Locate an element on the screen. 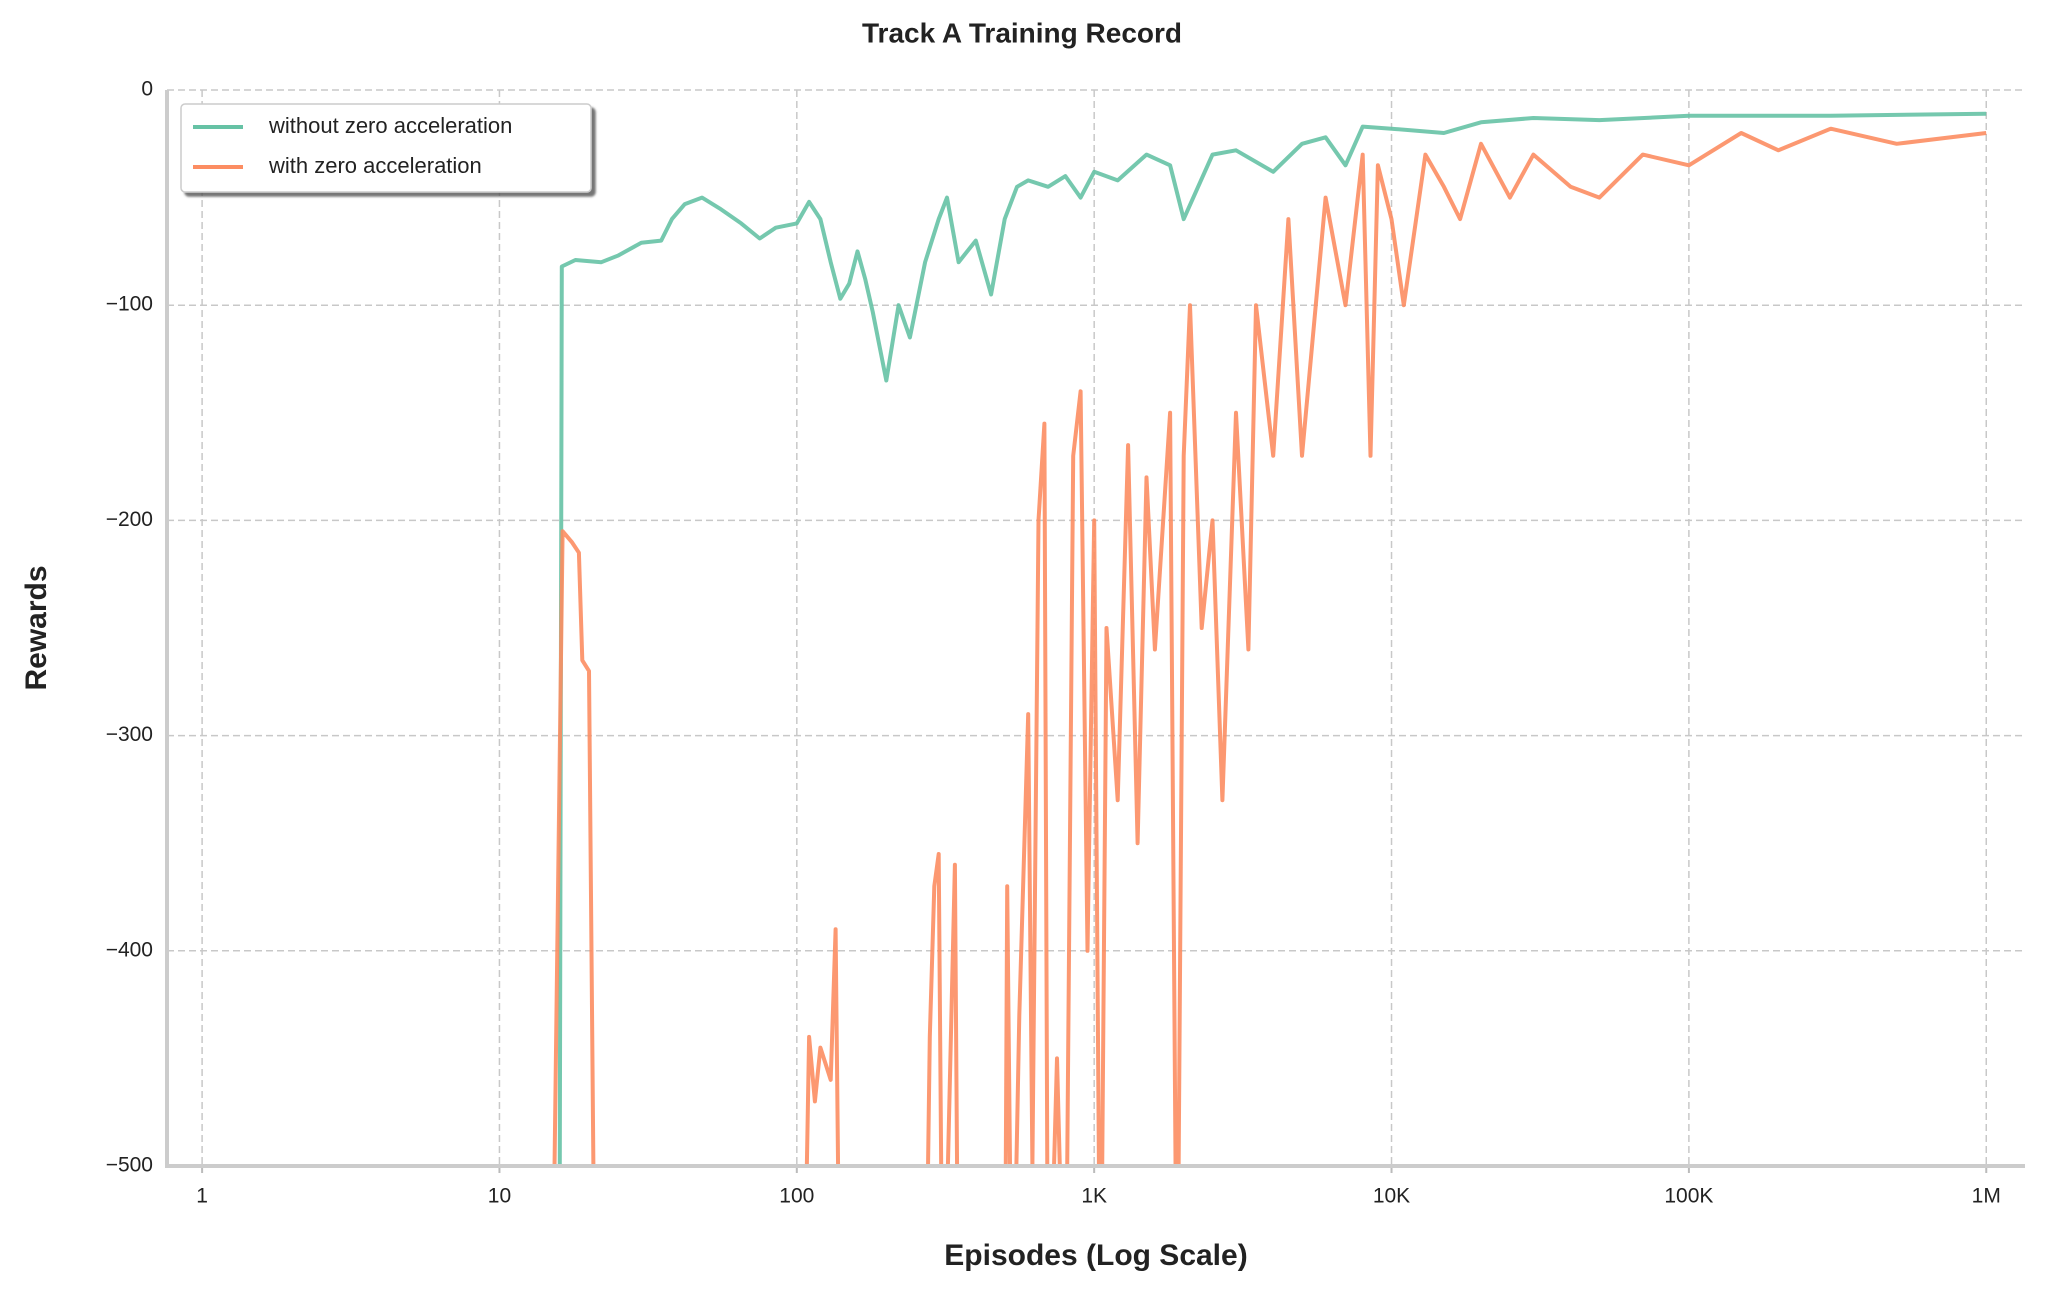 This screenshot has width=2045, height=1297. x-tick-label: 10 is located at coordinates (499, 1196).